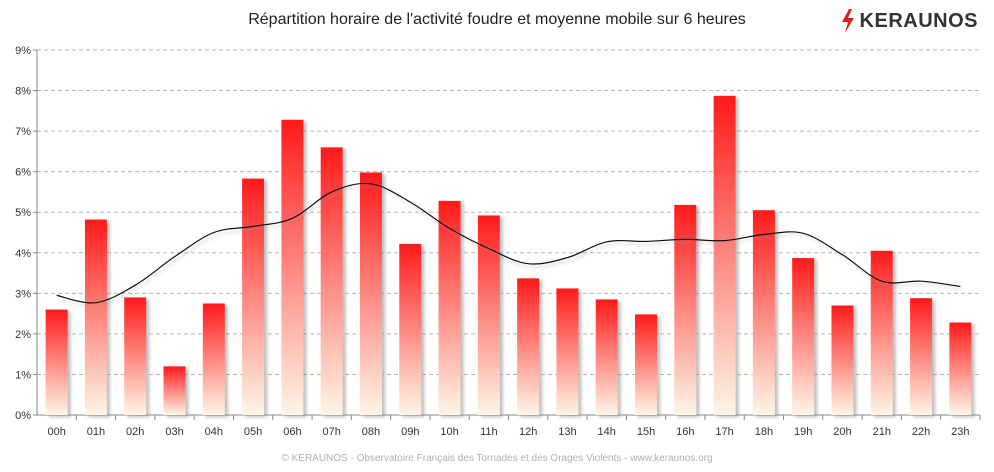  What do you see at coordinates (763, 312) in the screenshot?
I see `bar-18h` at bounding box center [763, 312].